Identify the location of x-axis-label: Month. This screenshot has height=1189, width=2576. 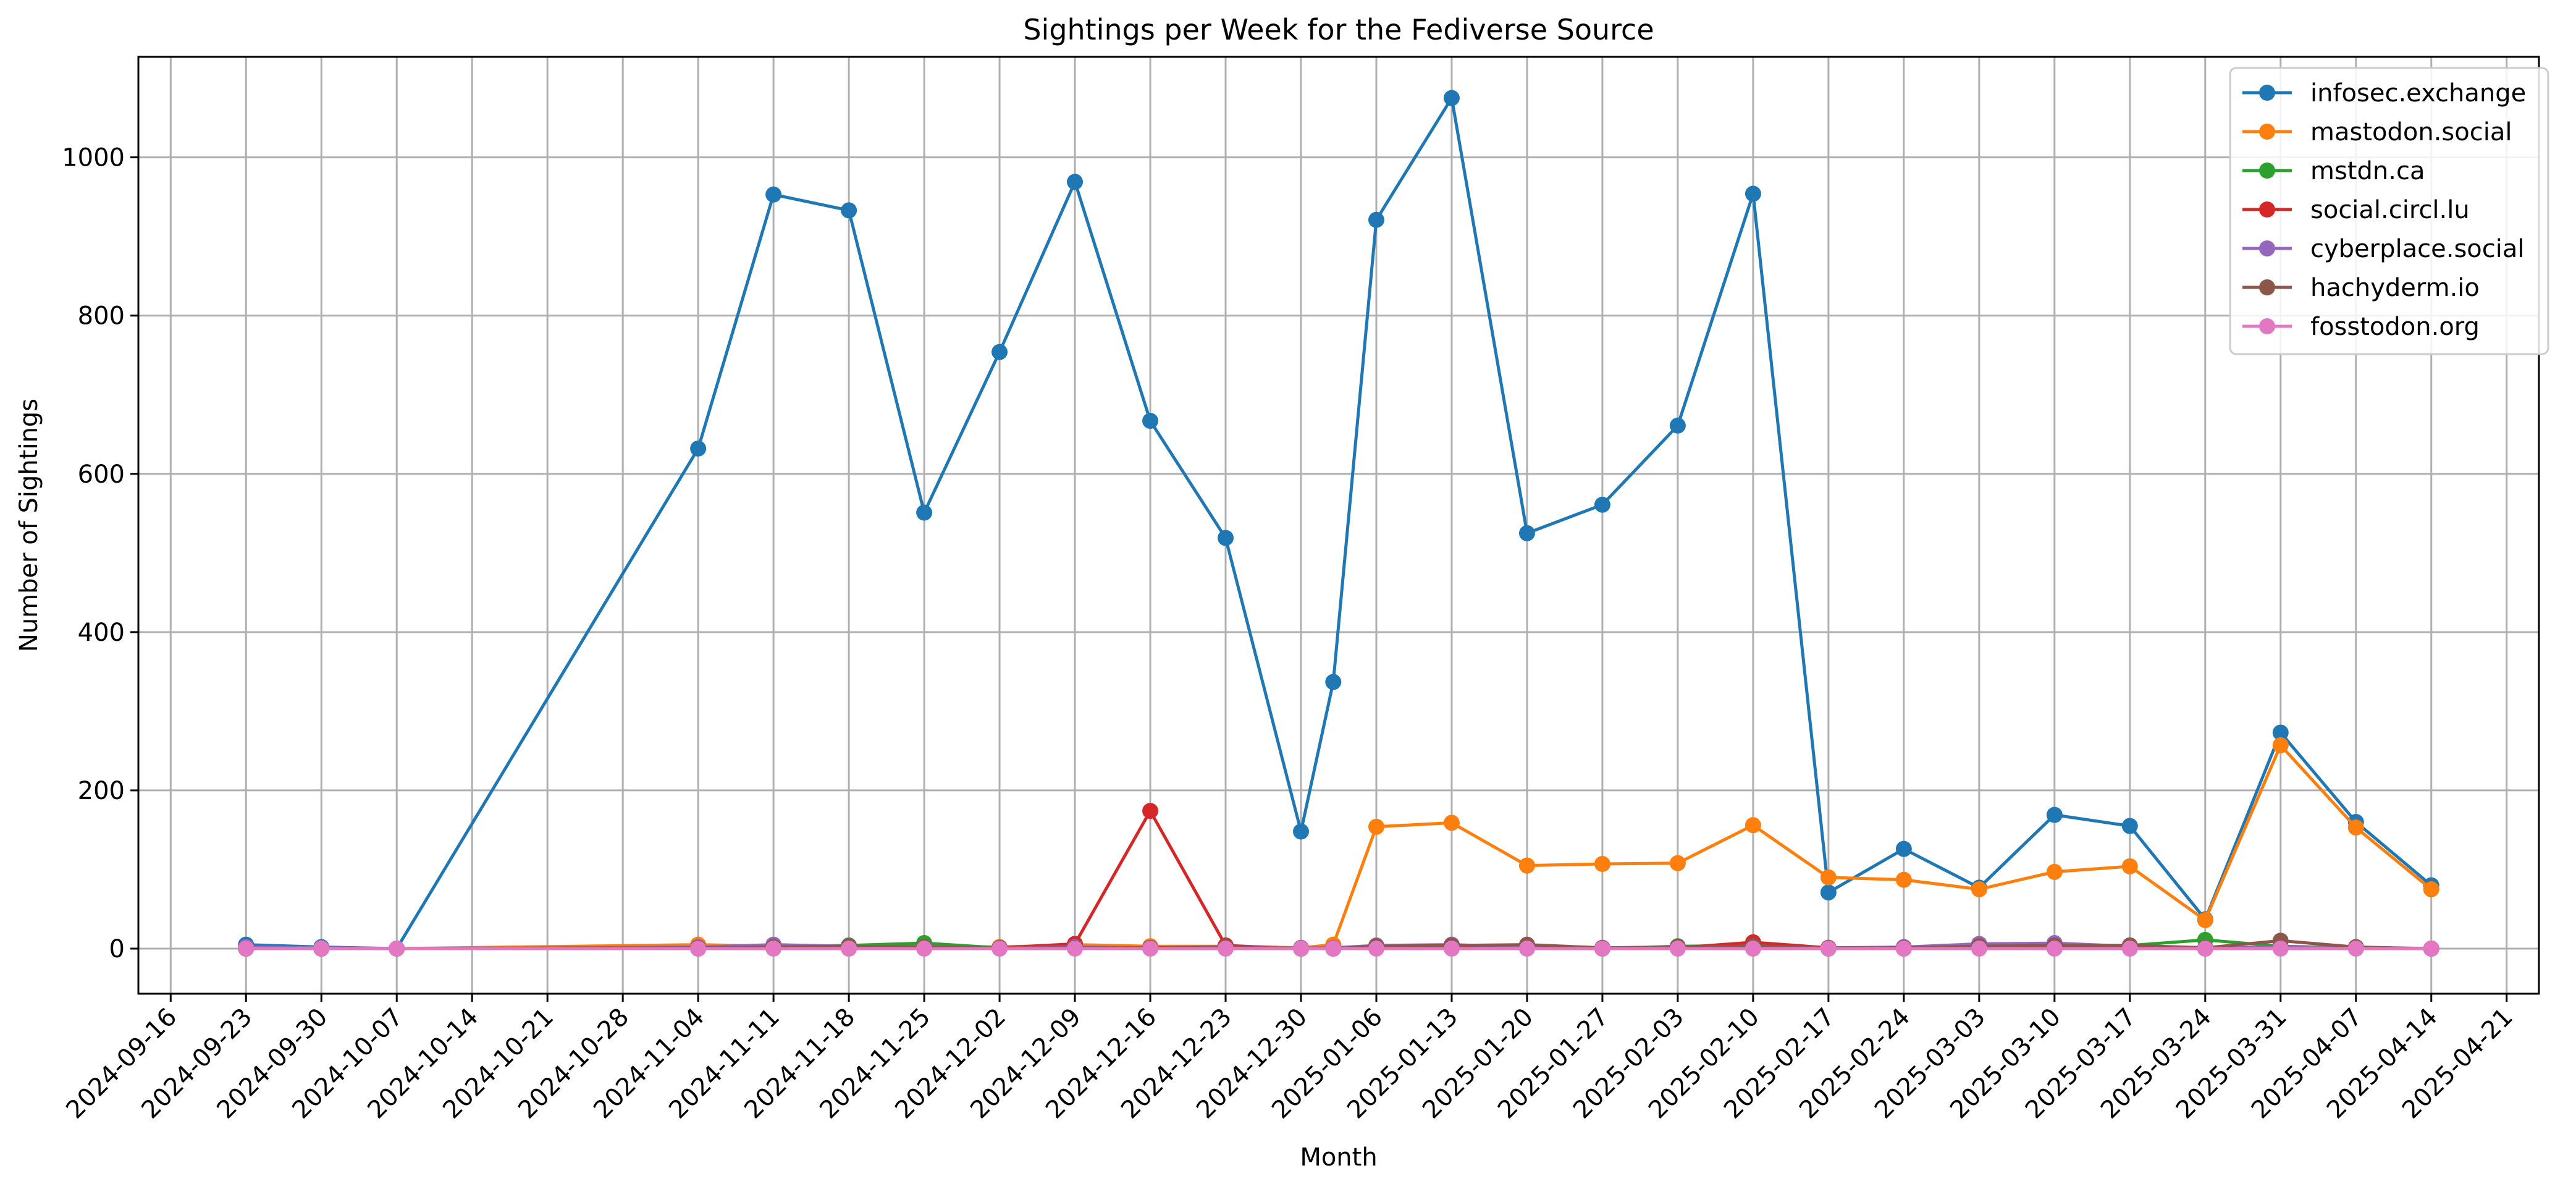
(1338, 1157).